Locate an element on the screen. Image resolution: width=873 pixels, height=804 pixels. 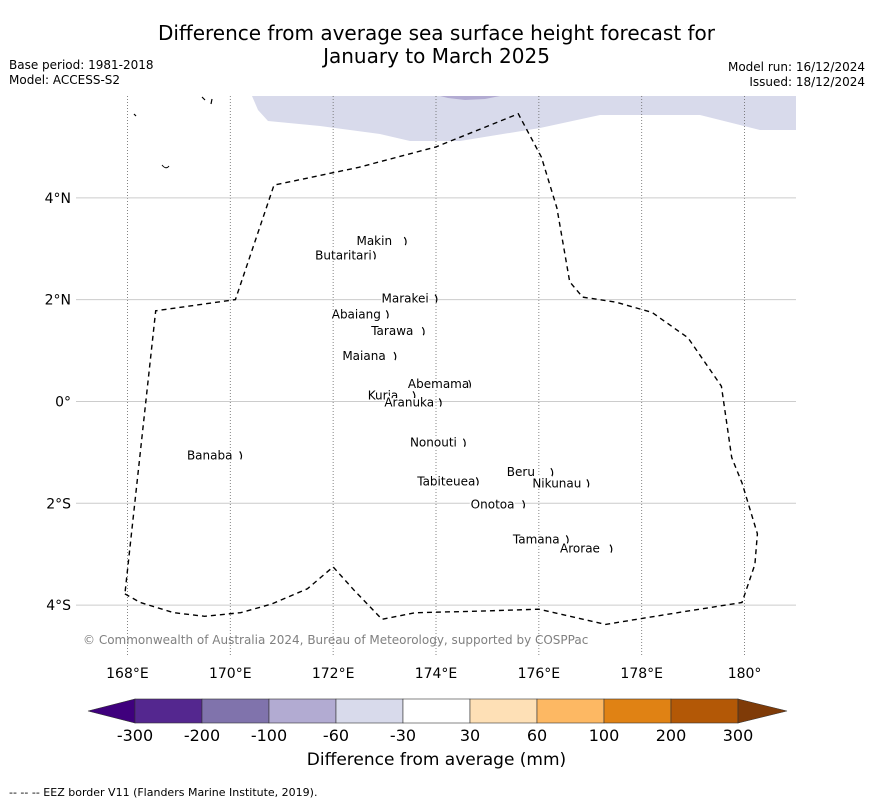
island-label: Marakei is located at coordinates (405, 299).